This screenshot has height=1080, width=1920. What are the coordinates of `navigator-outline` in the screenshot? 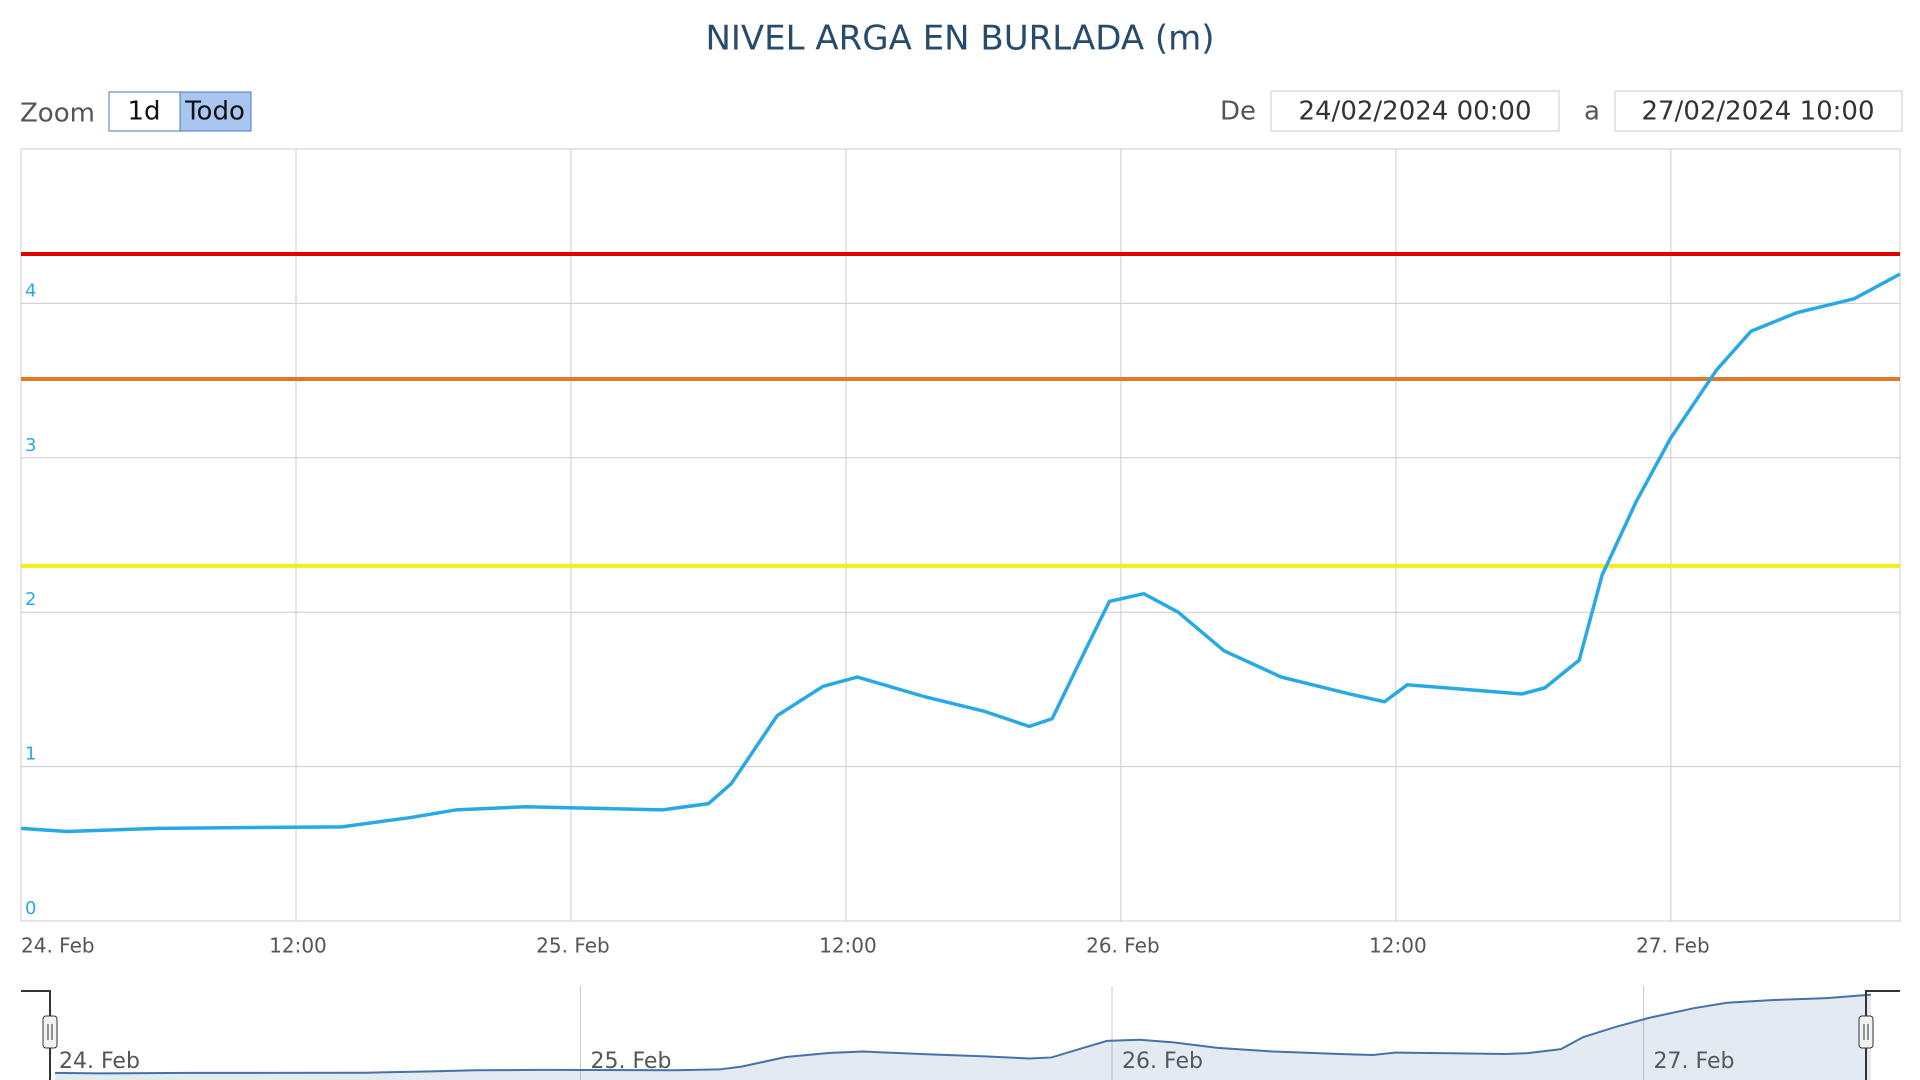 It's located at (960, 1035).